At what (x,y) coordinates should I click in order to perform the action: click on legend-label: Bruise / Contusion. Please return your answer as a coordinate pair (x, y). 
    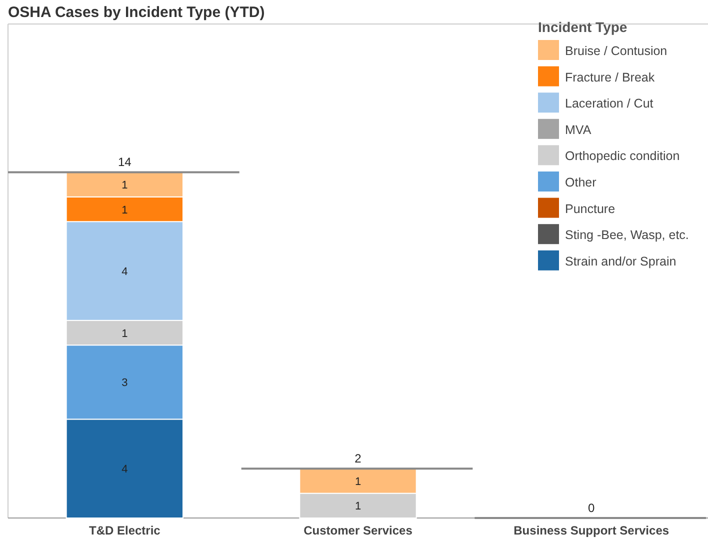
    Looking at the image, I should click on (616, 51).